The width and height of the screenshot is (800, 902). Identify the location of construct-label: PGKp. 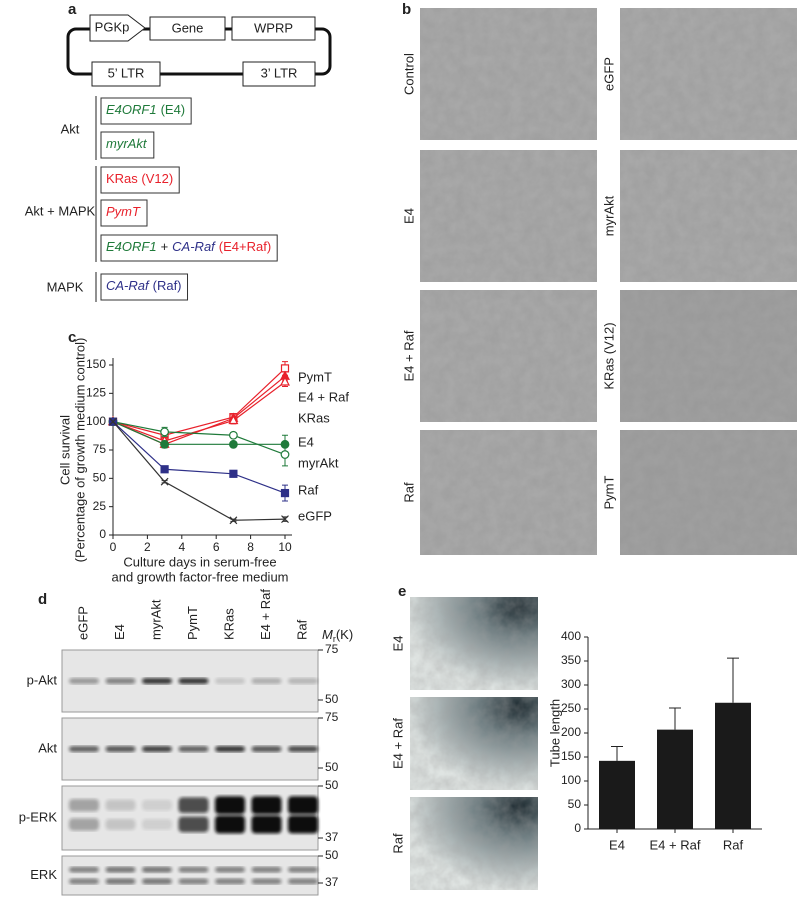
(112, 26).